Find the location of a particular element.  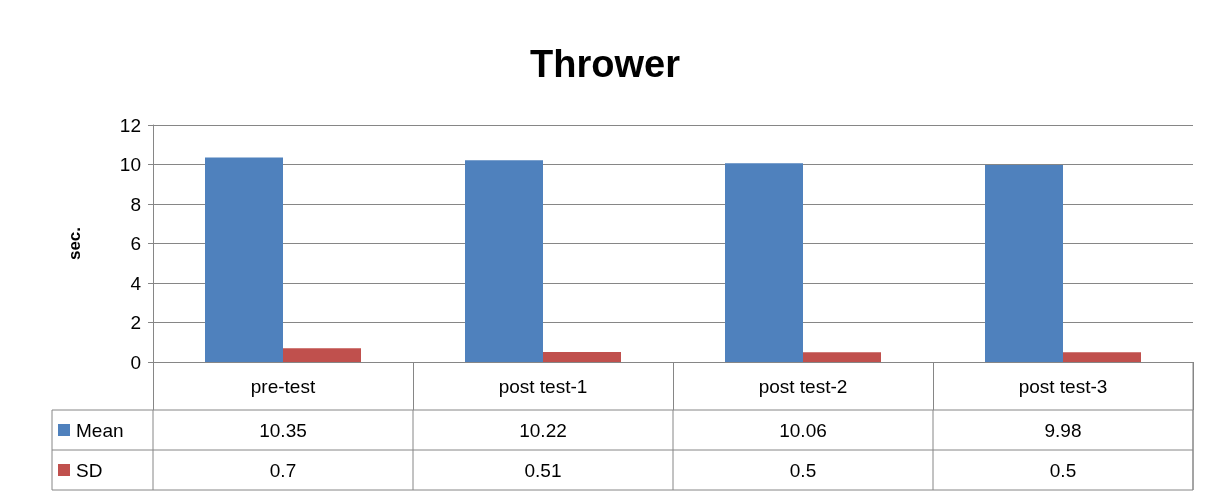

legend-label: Mean is located at coordinates (100, 430).